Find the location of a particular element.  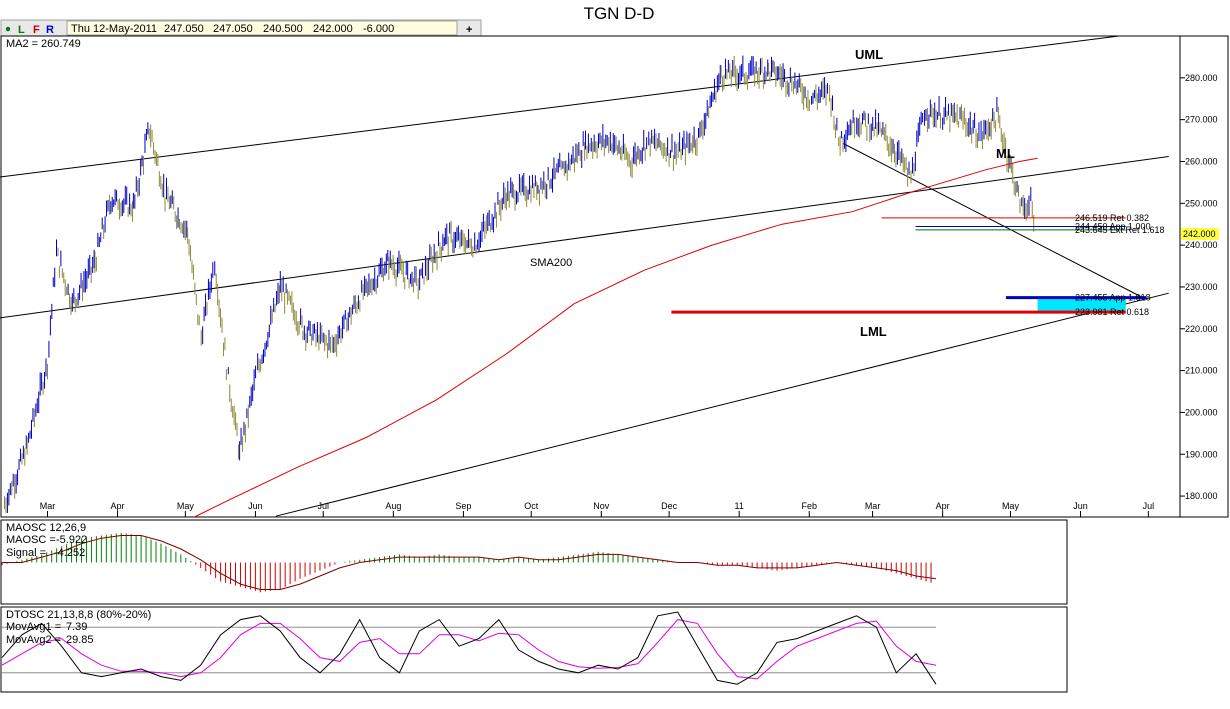

maosc-value: -5.922 is located at coordinates (71, 540).